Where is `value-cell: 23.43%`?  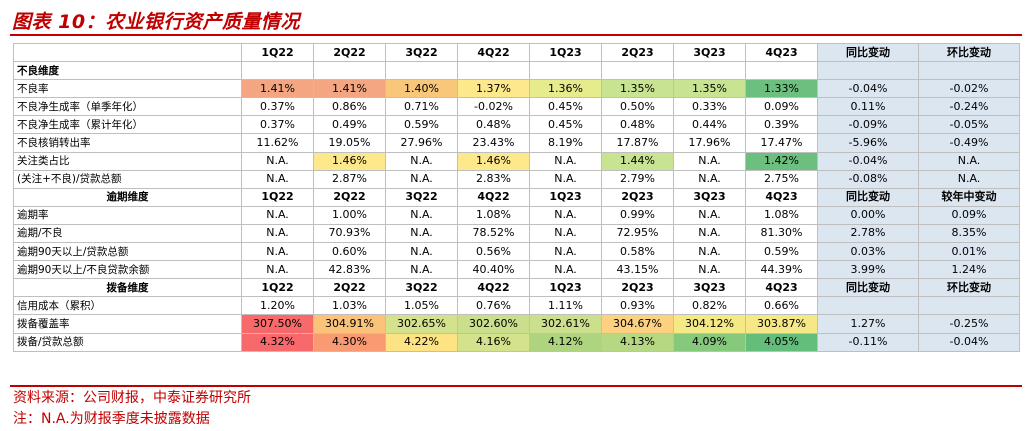 value-cell: 23.43% is located at coordinates (493, 143).